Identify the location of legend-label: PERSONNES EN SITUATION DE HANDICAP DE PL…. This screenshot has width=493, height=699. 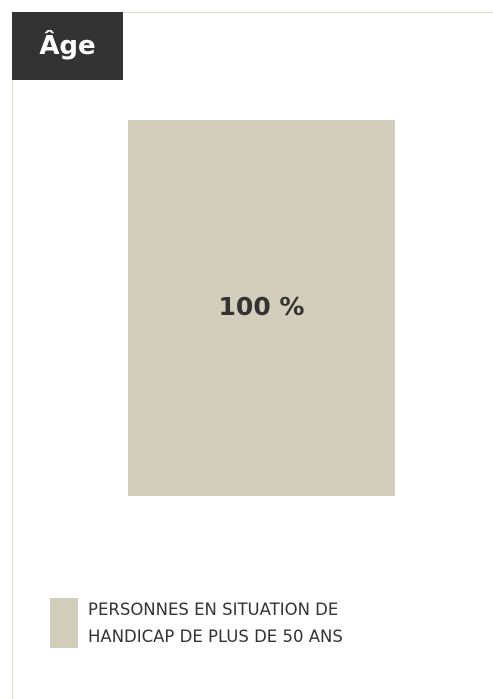
(215, 623).